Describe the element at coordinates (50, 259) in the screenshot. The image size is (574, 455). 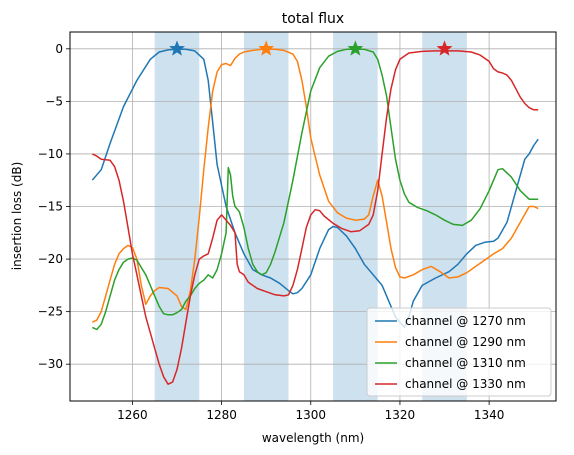
I see `y-tick-label: −20` at that location.